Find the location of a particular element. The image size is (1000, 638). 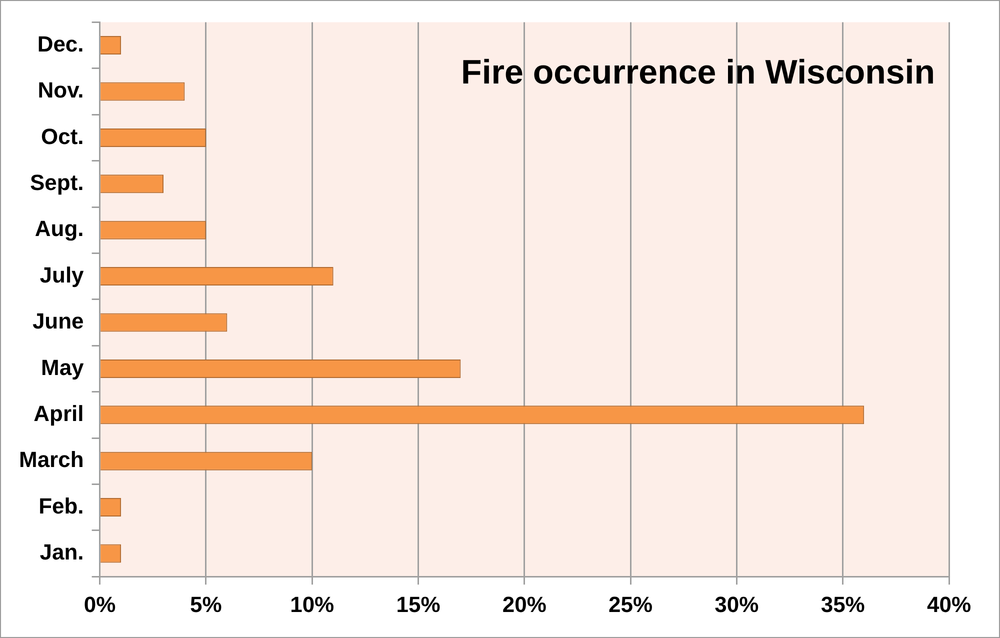

x-tick-label: 30% is located at coordinates (736, 604).